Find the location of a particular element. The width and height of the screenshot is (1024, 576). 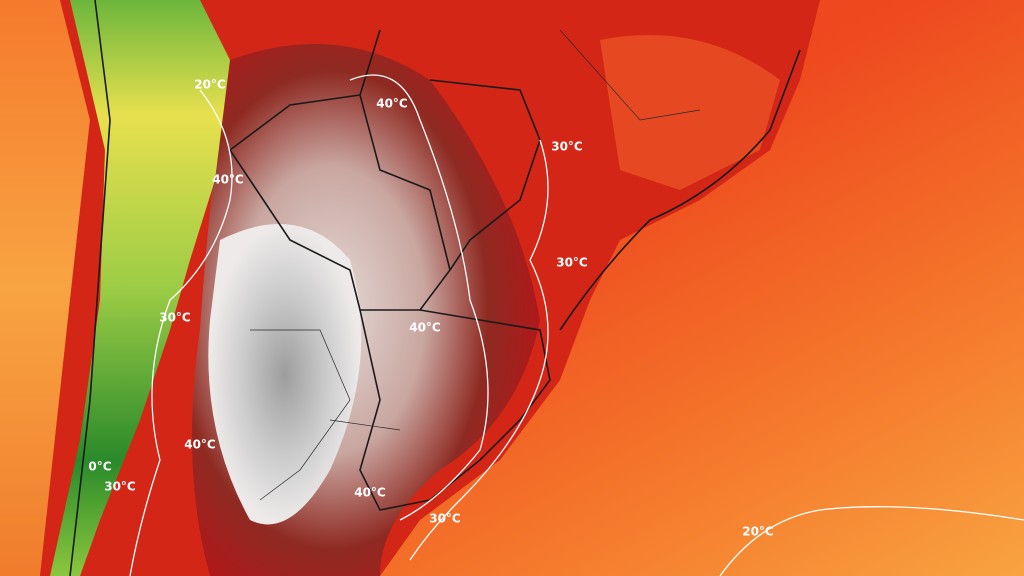

contour-label: 0°C is located at coordinates (99, 467).